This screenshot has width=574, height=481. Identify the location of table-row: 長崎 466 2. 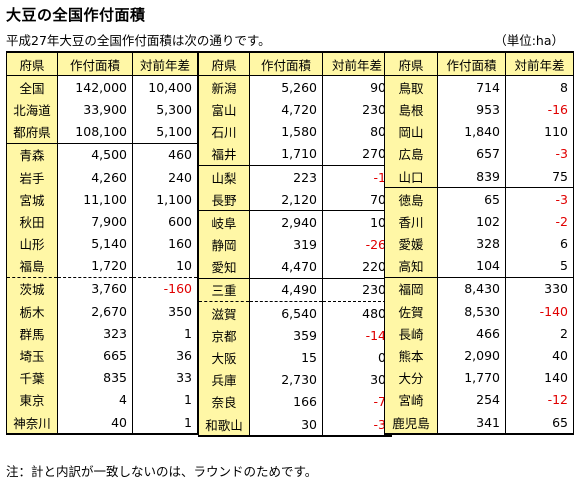
(478, 333).